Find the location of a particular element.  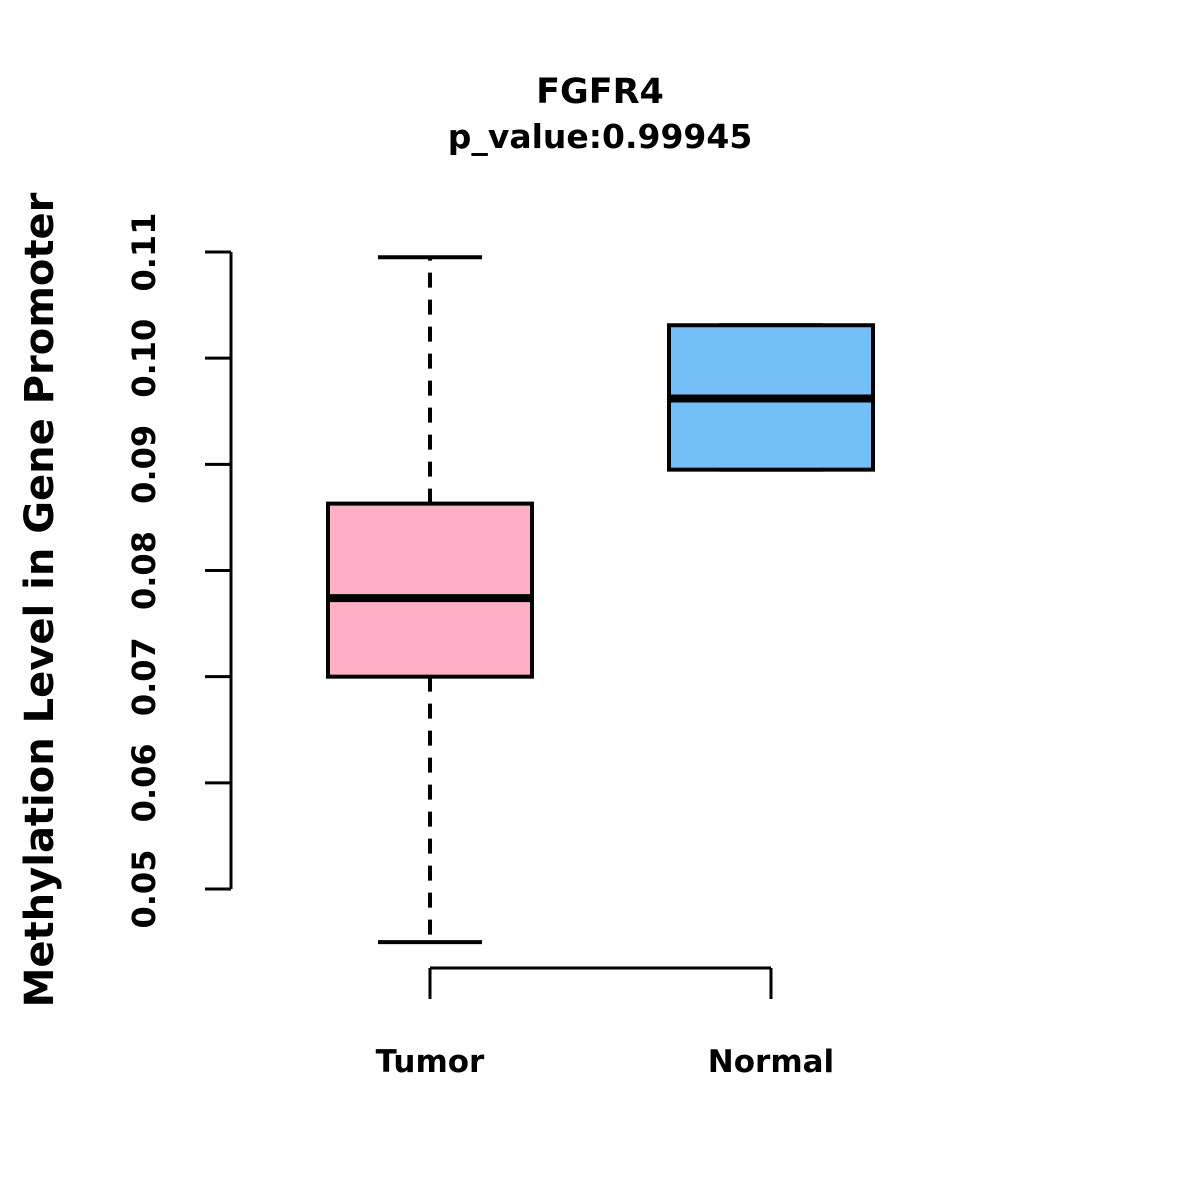

y-tick-label: 0.05 is located at coordinates (144, 889).